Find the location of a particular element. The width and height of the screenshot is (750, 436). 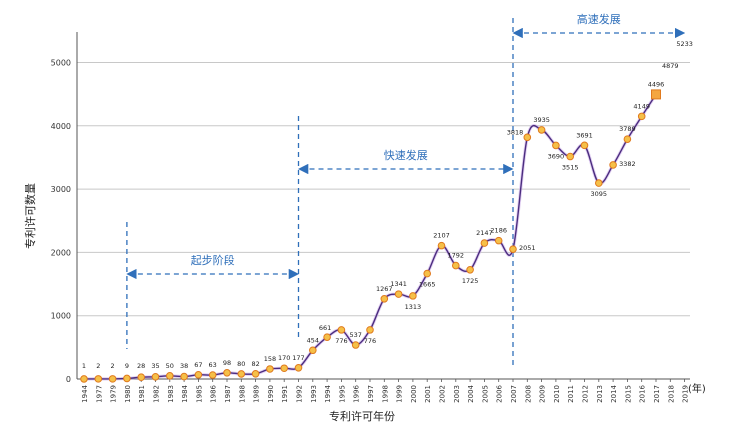

data-label: 454 is located at coordinates (313, 340).